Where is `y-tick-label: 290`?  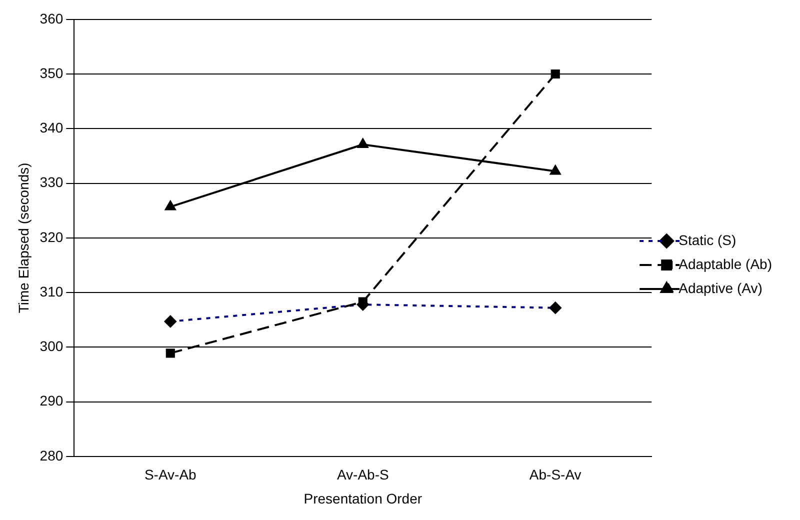
y-tick-label: 290 is located at coordinates (52, 400).